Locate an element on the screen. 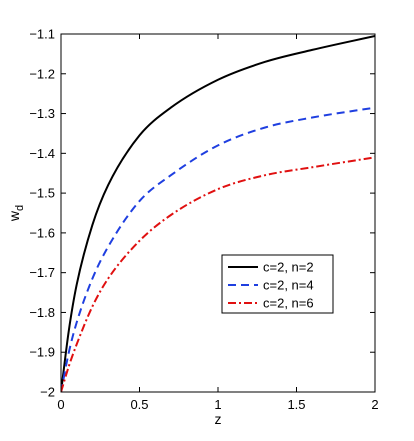  x-tick-label: 2 is located at coordinates (374, 404).